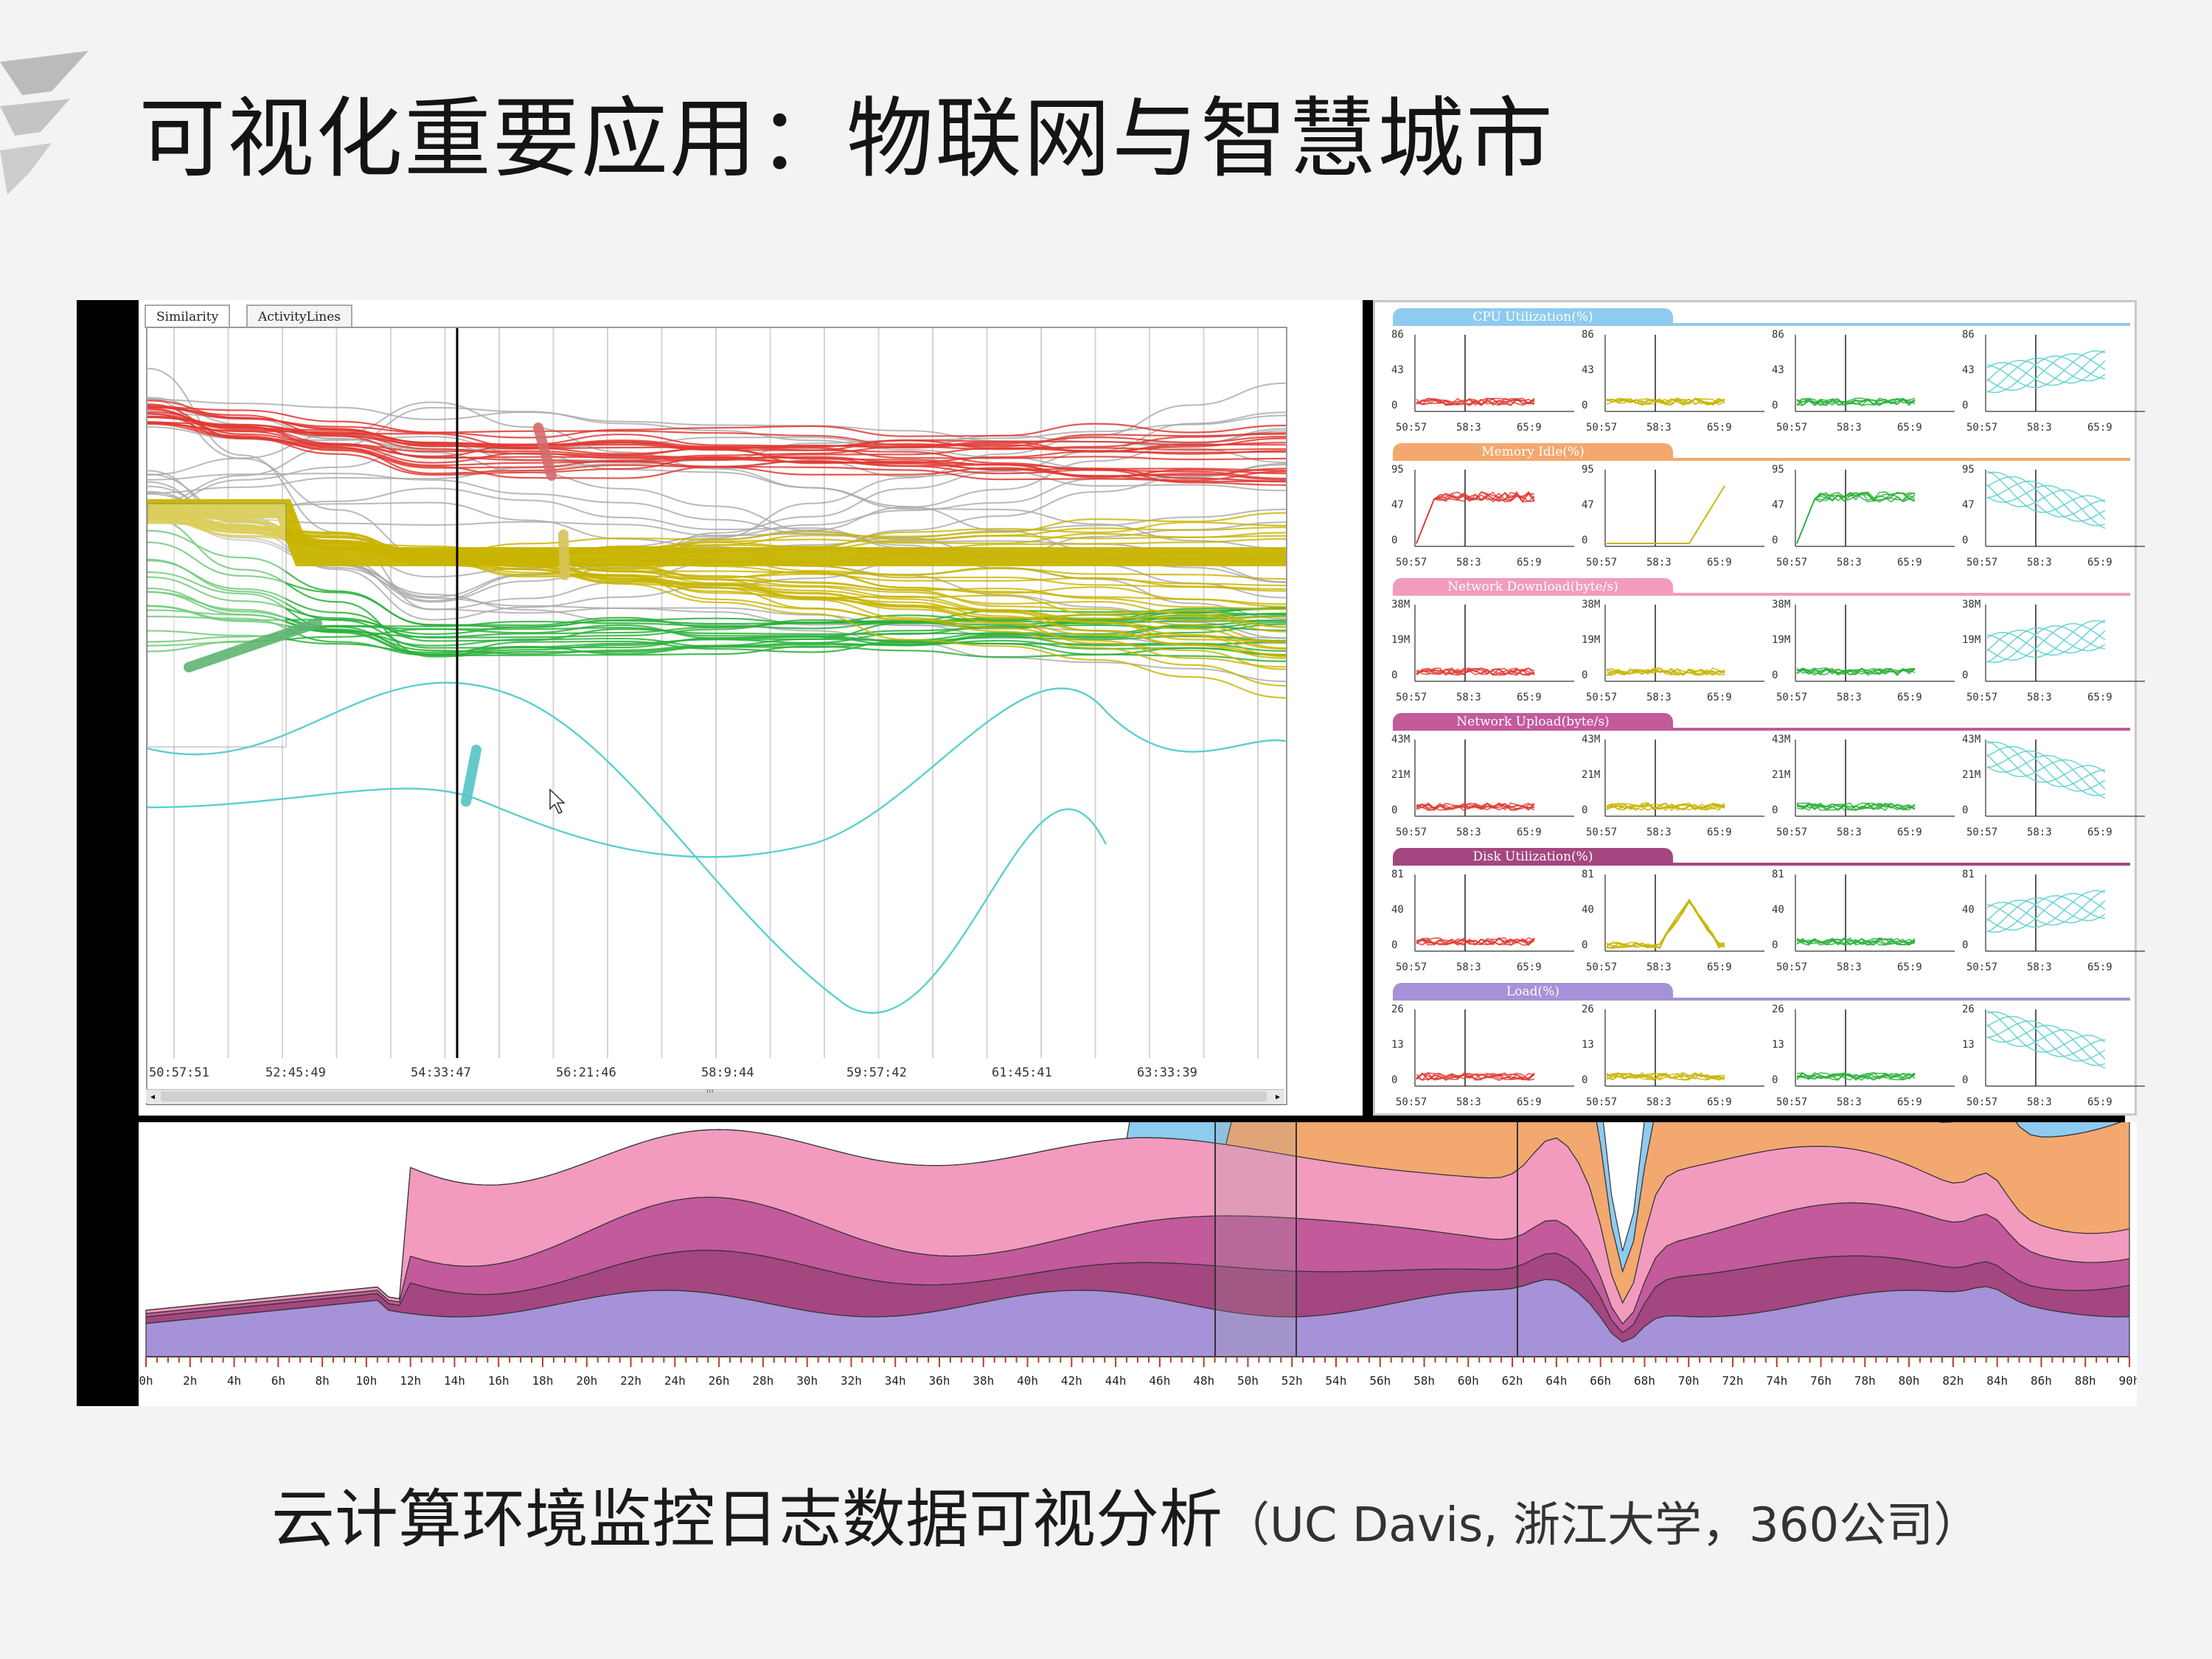  What do you see at coordinates (586, 1381) in the screenshot?
I see `hour-label: 20h` at bounding box center [586, 1381].